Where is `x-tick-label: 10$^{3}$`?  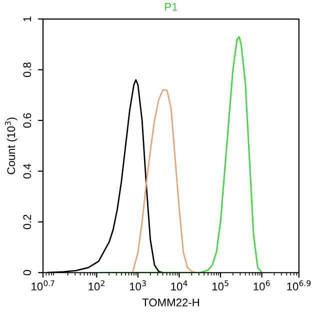
x-tick-label: 10$^{3}$ is located at coordinates (138, 285).